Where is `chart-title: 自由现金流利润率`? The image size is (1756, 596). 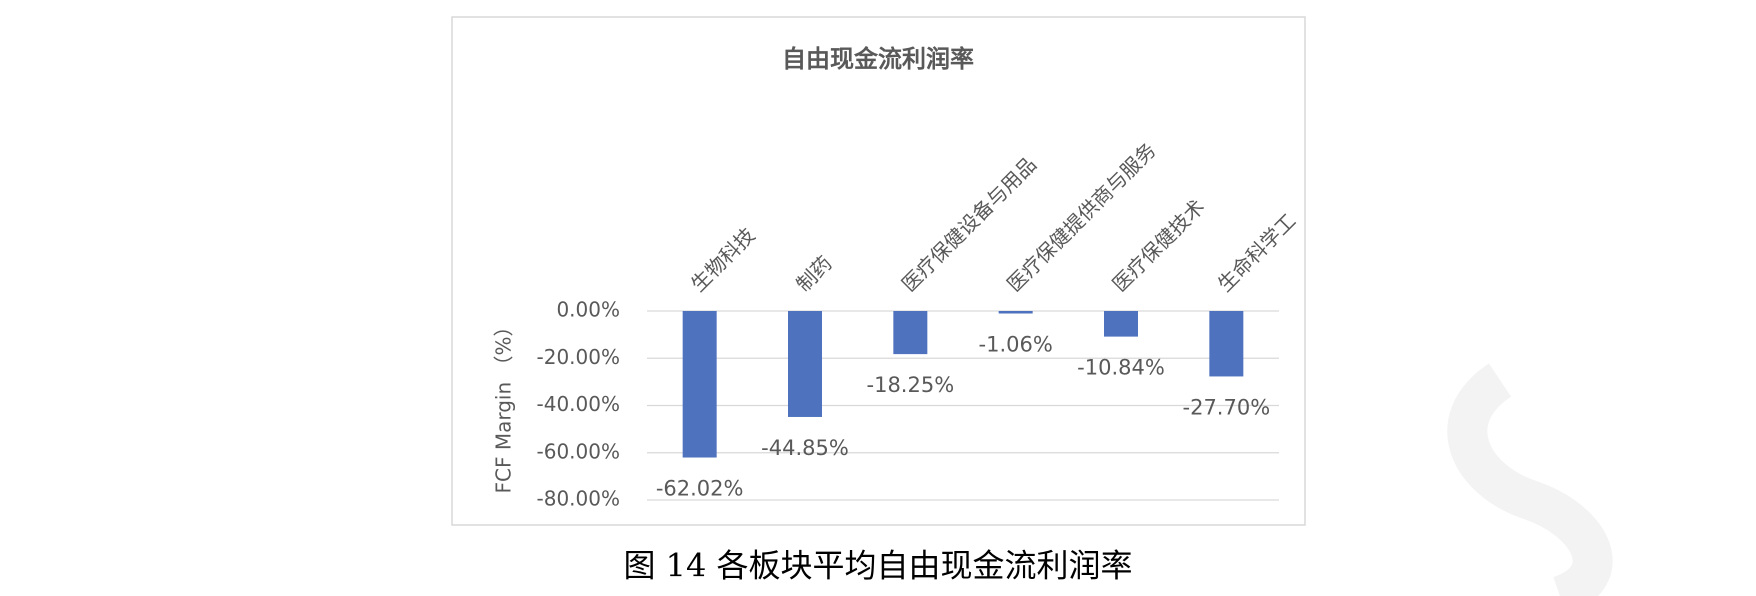
chart-title: 自由现金流利润率 is located at coordinates (878, 59).